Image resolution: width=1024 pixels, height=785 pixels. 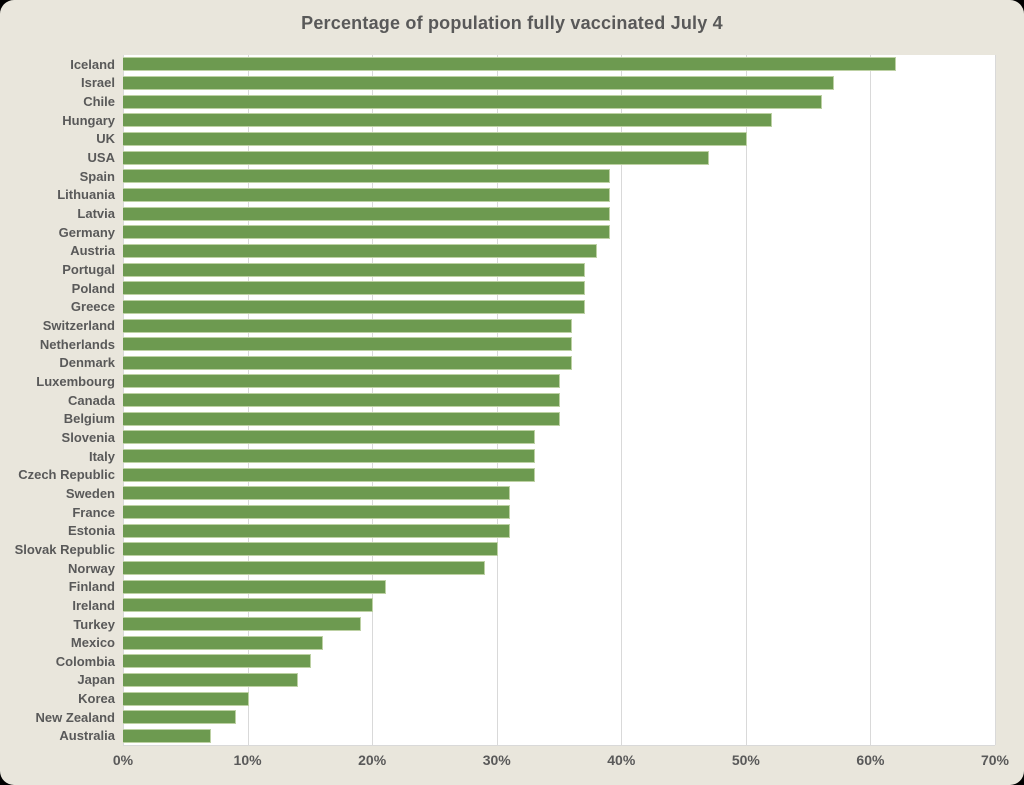 I want to click on bar-row: Portugal, so click(x=497, y=269).